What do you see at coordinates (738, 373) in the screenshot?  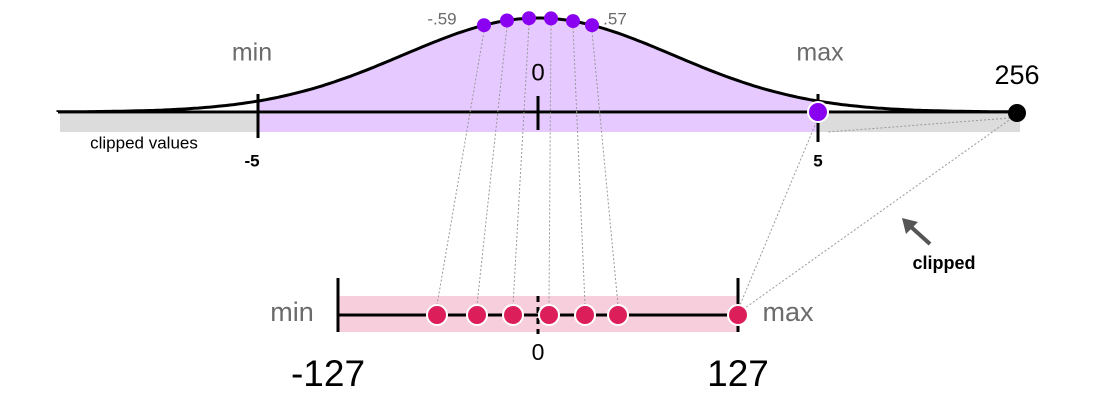 I see `tick-label: 127` at bounding box center [738, 373].